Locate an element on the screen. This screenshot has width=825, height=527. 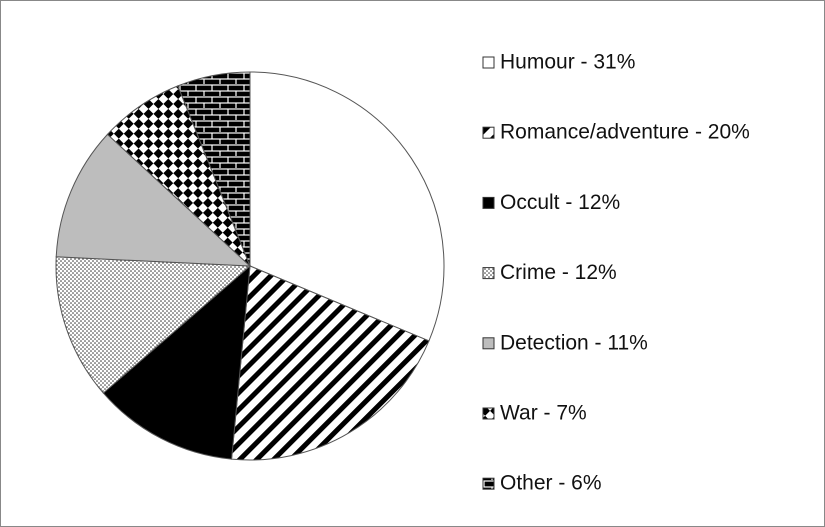
legend-label: Detection - 11% is located at coordinates (574, 342).